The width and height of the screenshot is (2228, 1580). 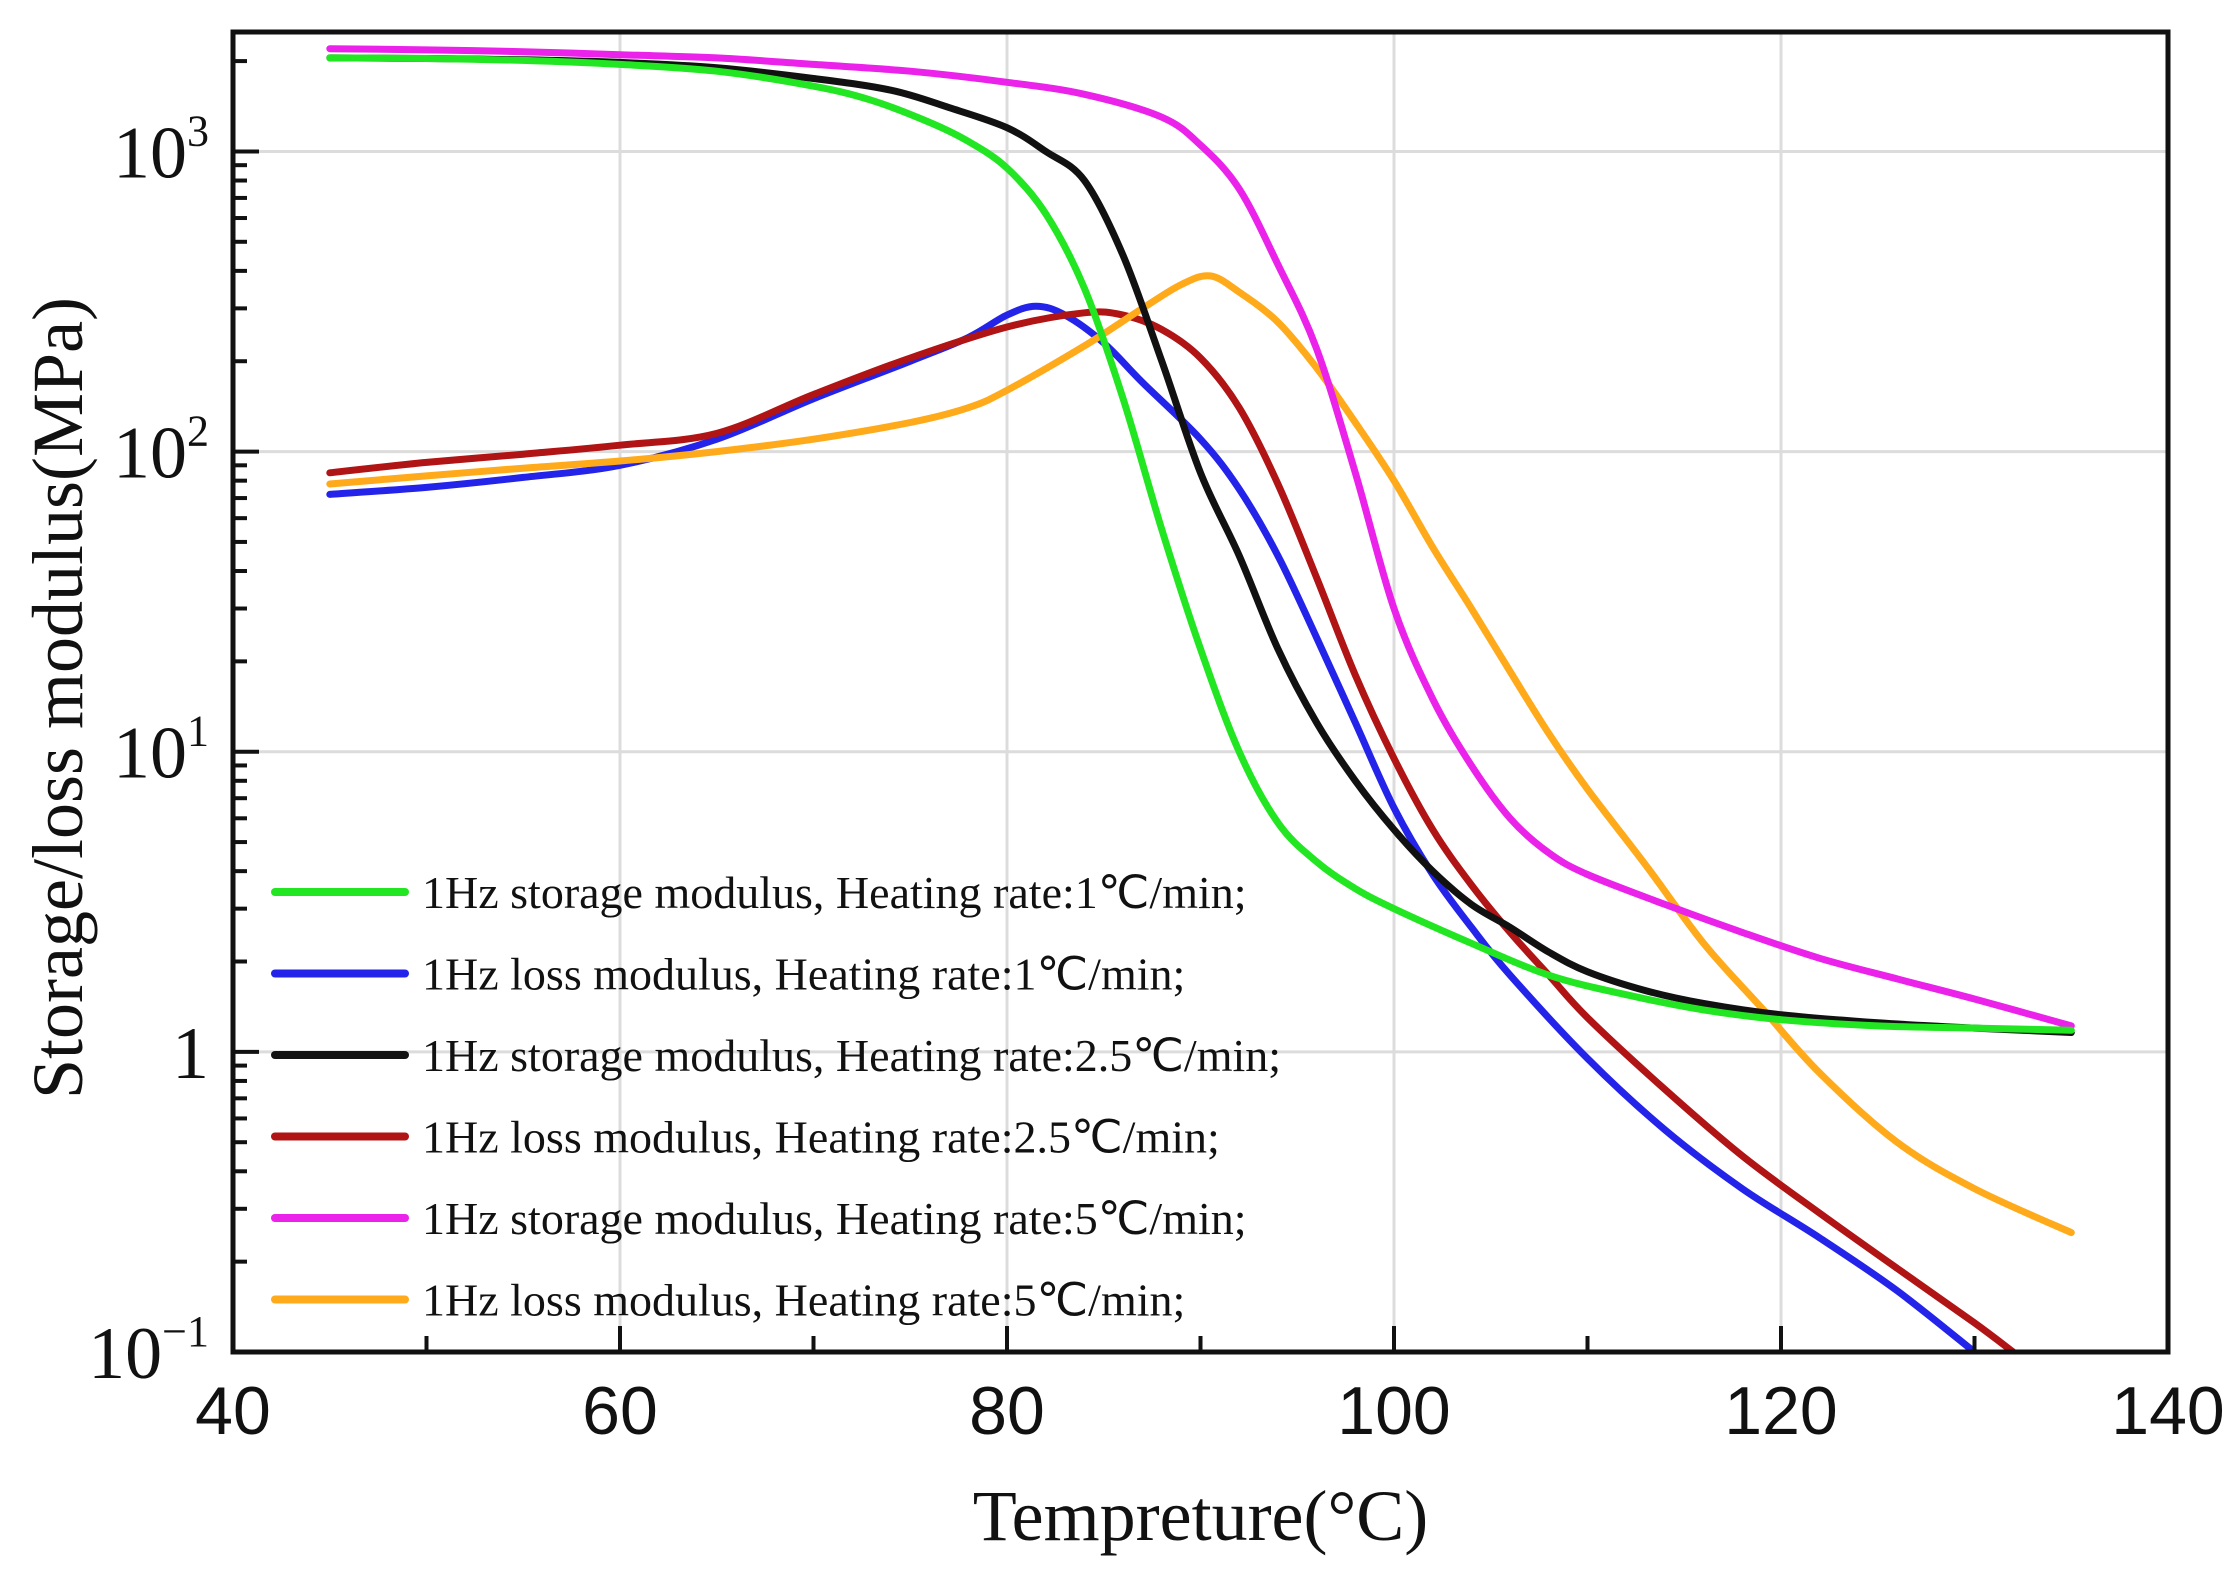 I want to click on y-tick-exponent: 3, so click(x=198, y=130).